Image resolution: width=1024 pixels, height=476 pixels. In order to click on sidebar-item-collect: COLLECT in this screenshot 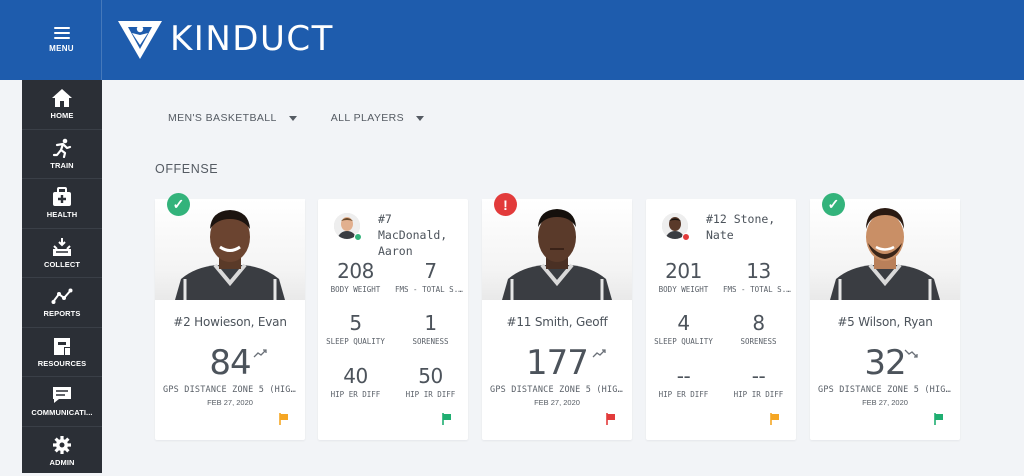, I will do `click(62, 254)`.